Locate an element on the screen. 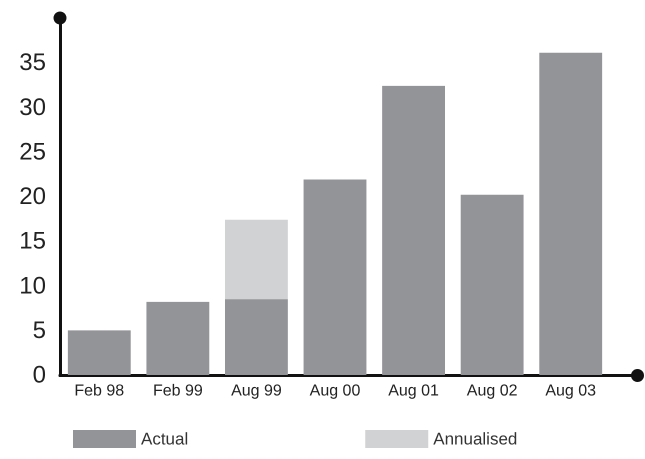 The width and height of the screenshot is (645, 459). x-tick-label: Aug 00 is located at coordinates (335, 391).